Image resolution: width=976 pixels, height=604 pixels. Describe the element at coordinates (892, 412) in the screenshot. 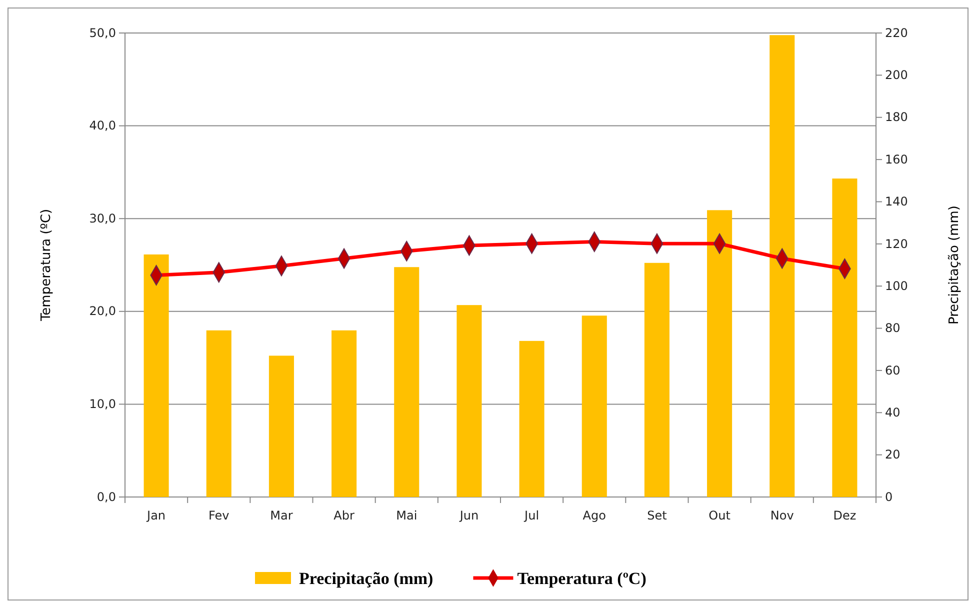

I see `y2-tick-label: 40` at that location.